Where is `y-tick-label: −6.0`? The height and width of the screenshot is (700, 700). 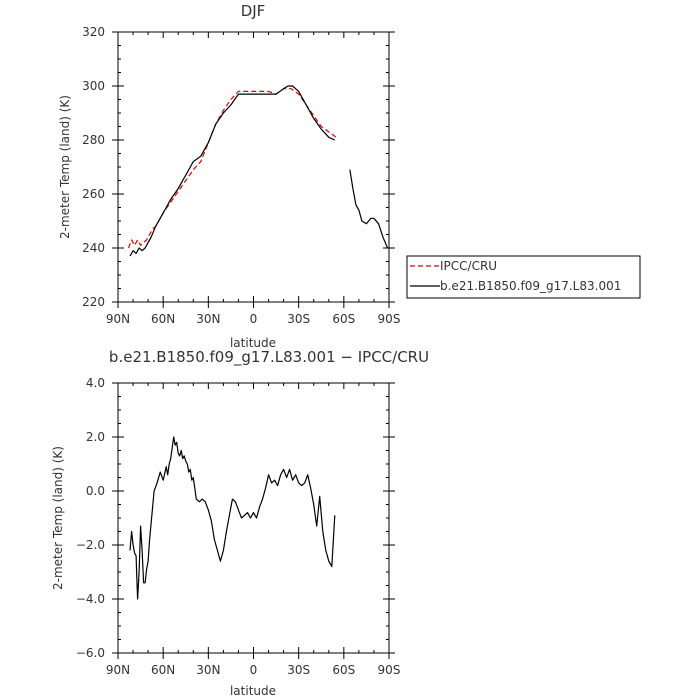 y-tick-label: −6.0 is located at coordinates (90, 653).